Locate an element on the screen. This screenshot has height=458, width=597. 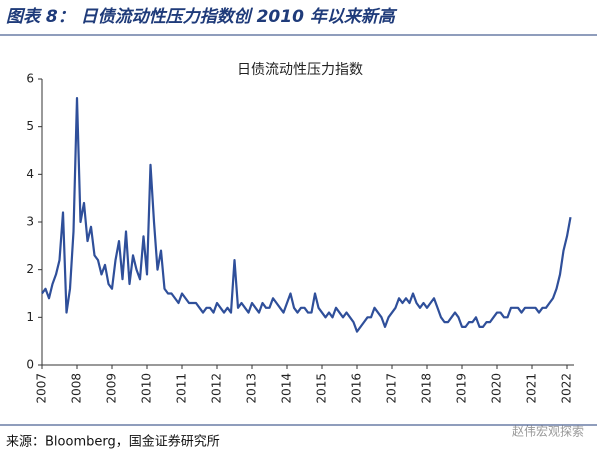
x-tick-label: 2011 is located at coordinates (182, 388).